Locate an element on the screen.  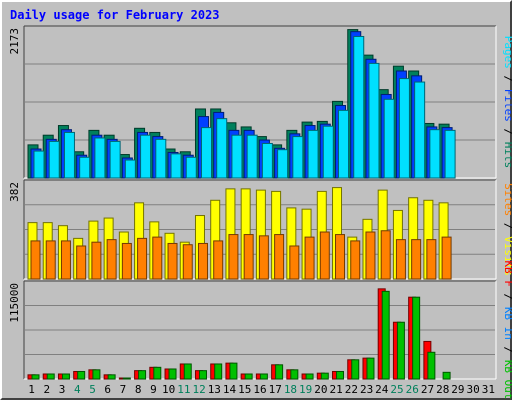
day-label: 17 is located at coordinates (275, 389).